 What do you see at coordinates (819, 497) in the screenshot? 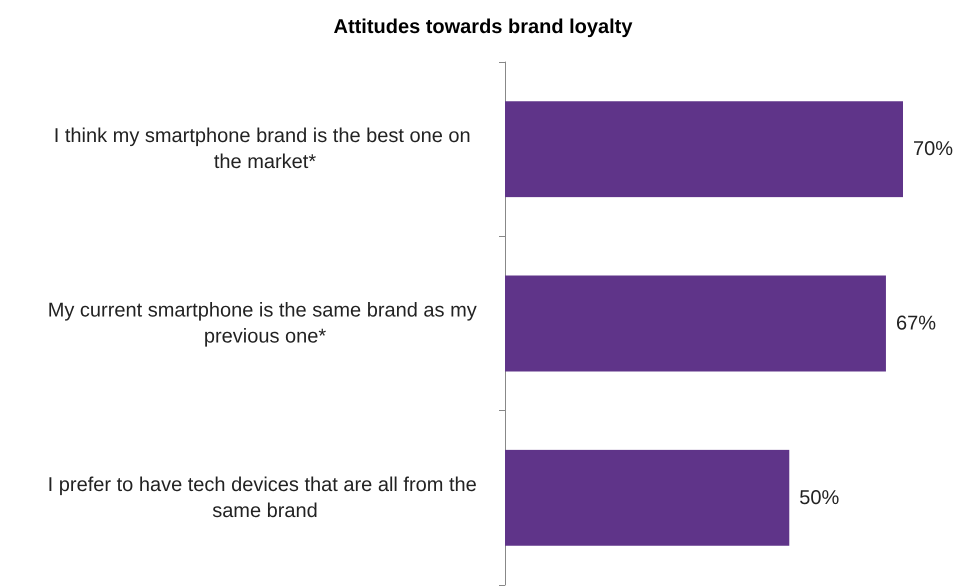
I see `data-label: 50%` at bounding box center [819, 497].